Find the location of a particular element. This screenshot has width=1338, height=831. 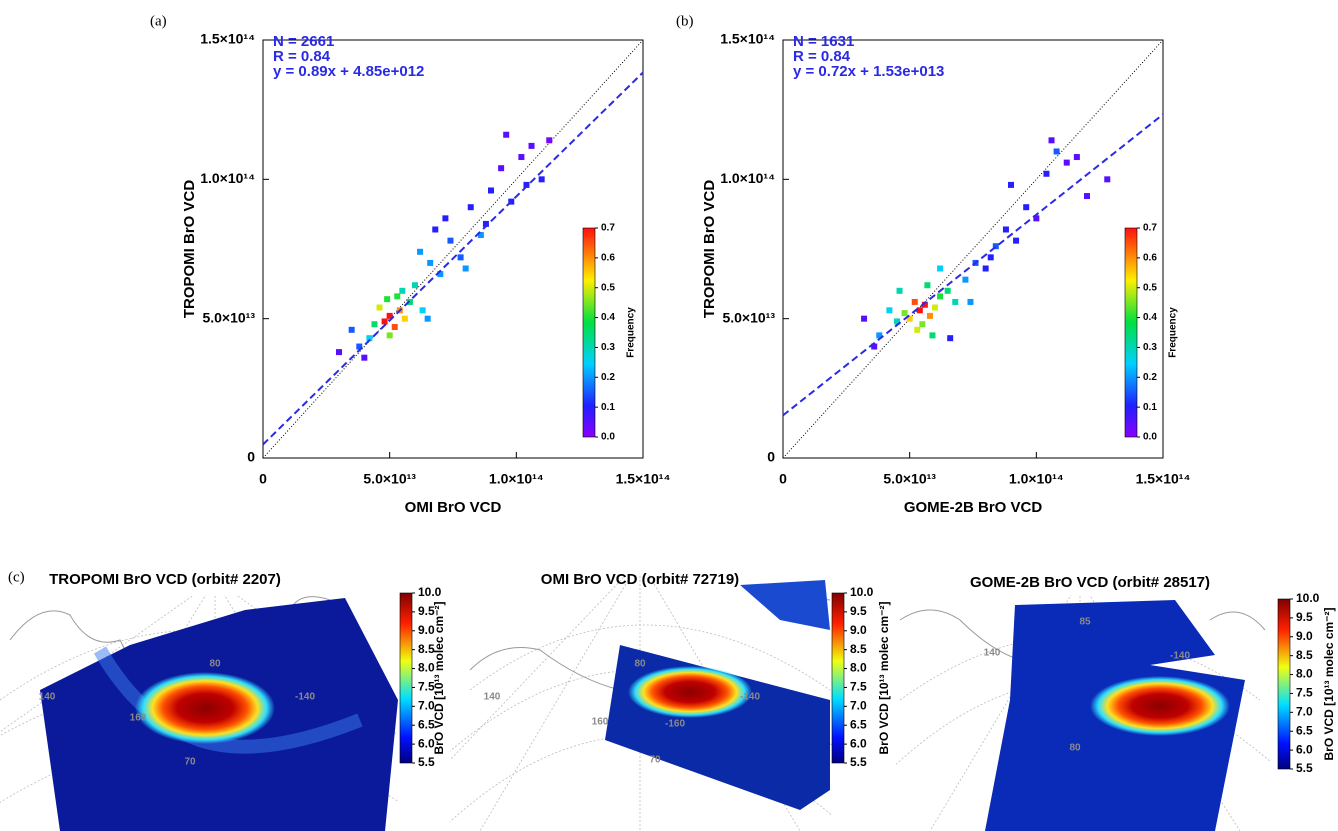

y-tick-label: 0 is located at coordinates (251, 457).